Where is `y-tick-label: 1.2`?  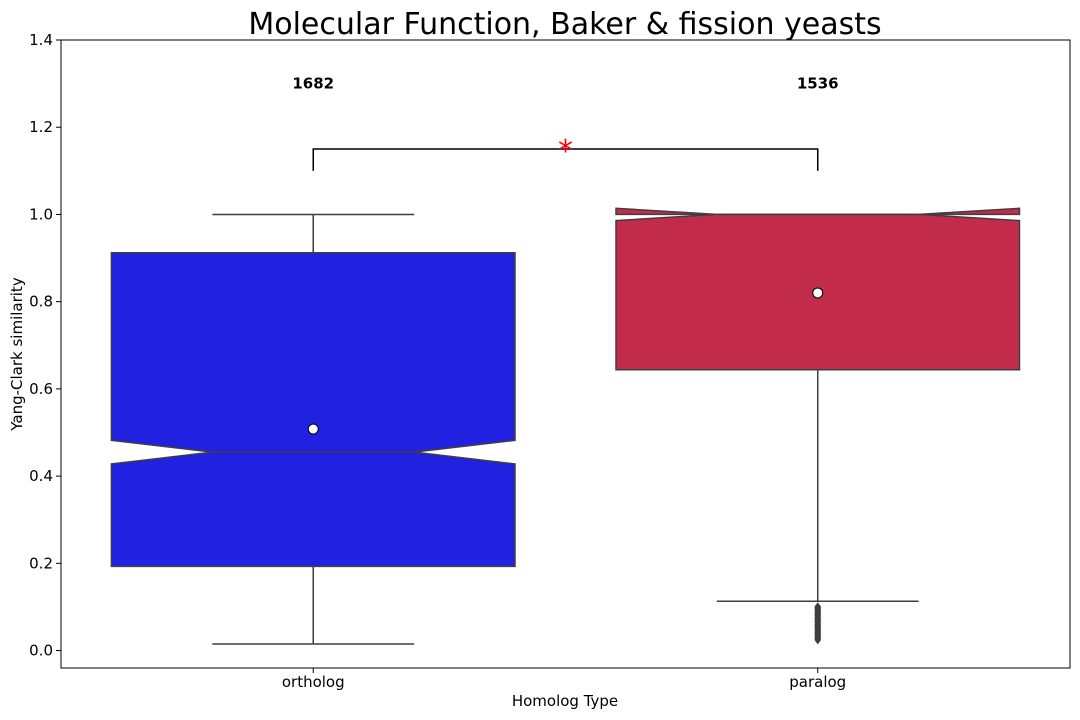
y-tick-label: 1.2 is located at coordinates (41, 127).